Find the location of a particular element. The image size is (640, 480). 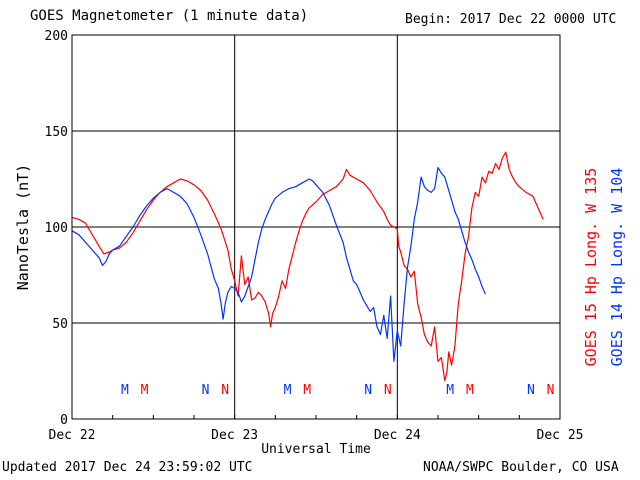

y-tick-label: 0 is located at coordinates (64, 420).